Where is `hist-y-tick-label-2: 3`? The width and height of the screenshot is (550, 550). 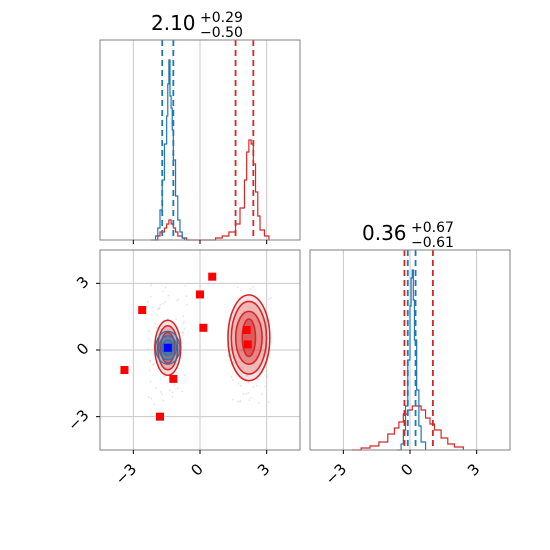
hist-y-tick-label-2: 3 is located at coordinates (473, 469).